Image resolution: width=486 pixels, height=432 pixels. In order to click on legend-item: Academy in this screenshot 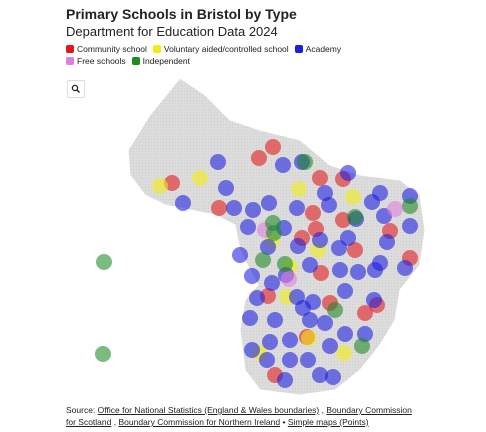, I will do `click(318, 49)`.